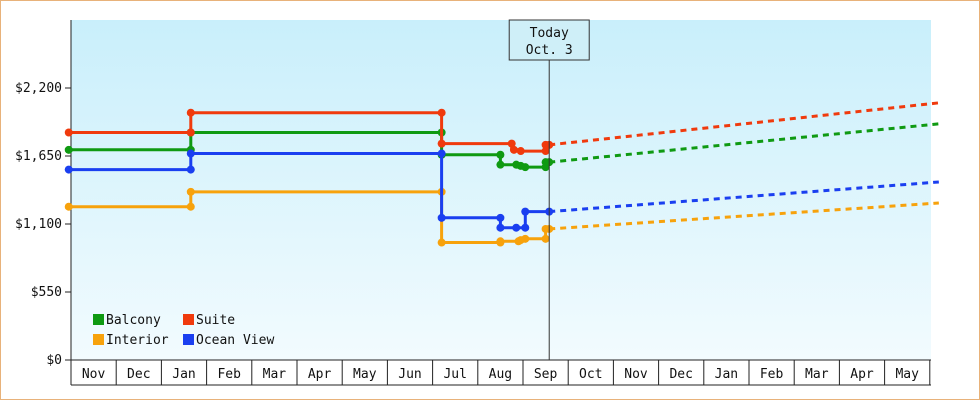 The width and height of the screenshot is (980, 400). What do you see at coordinates (38, 156) in the screenshot?
I see `y-tick-label: $1,650` at bounding box center [38, 156].